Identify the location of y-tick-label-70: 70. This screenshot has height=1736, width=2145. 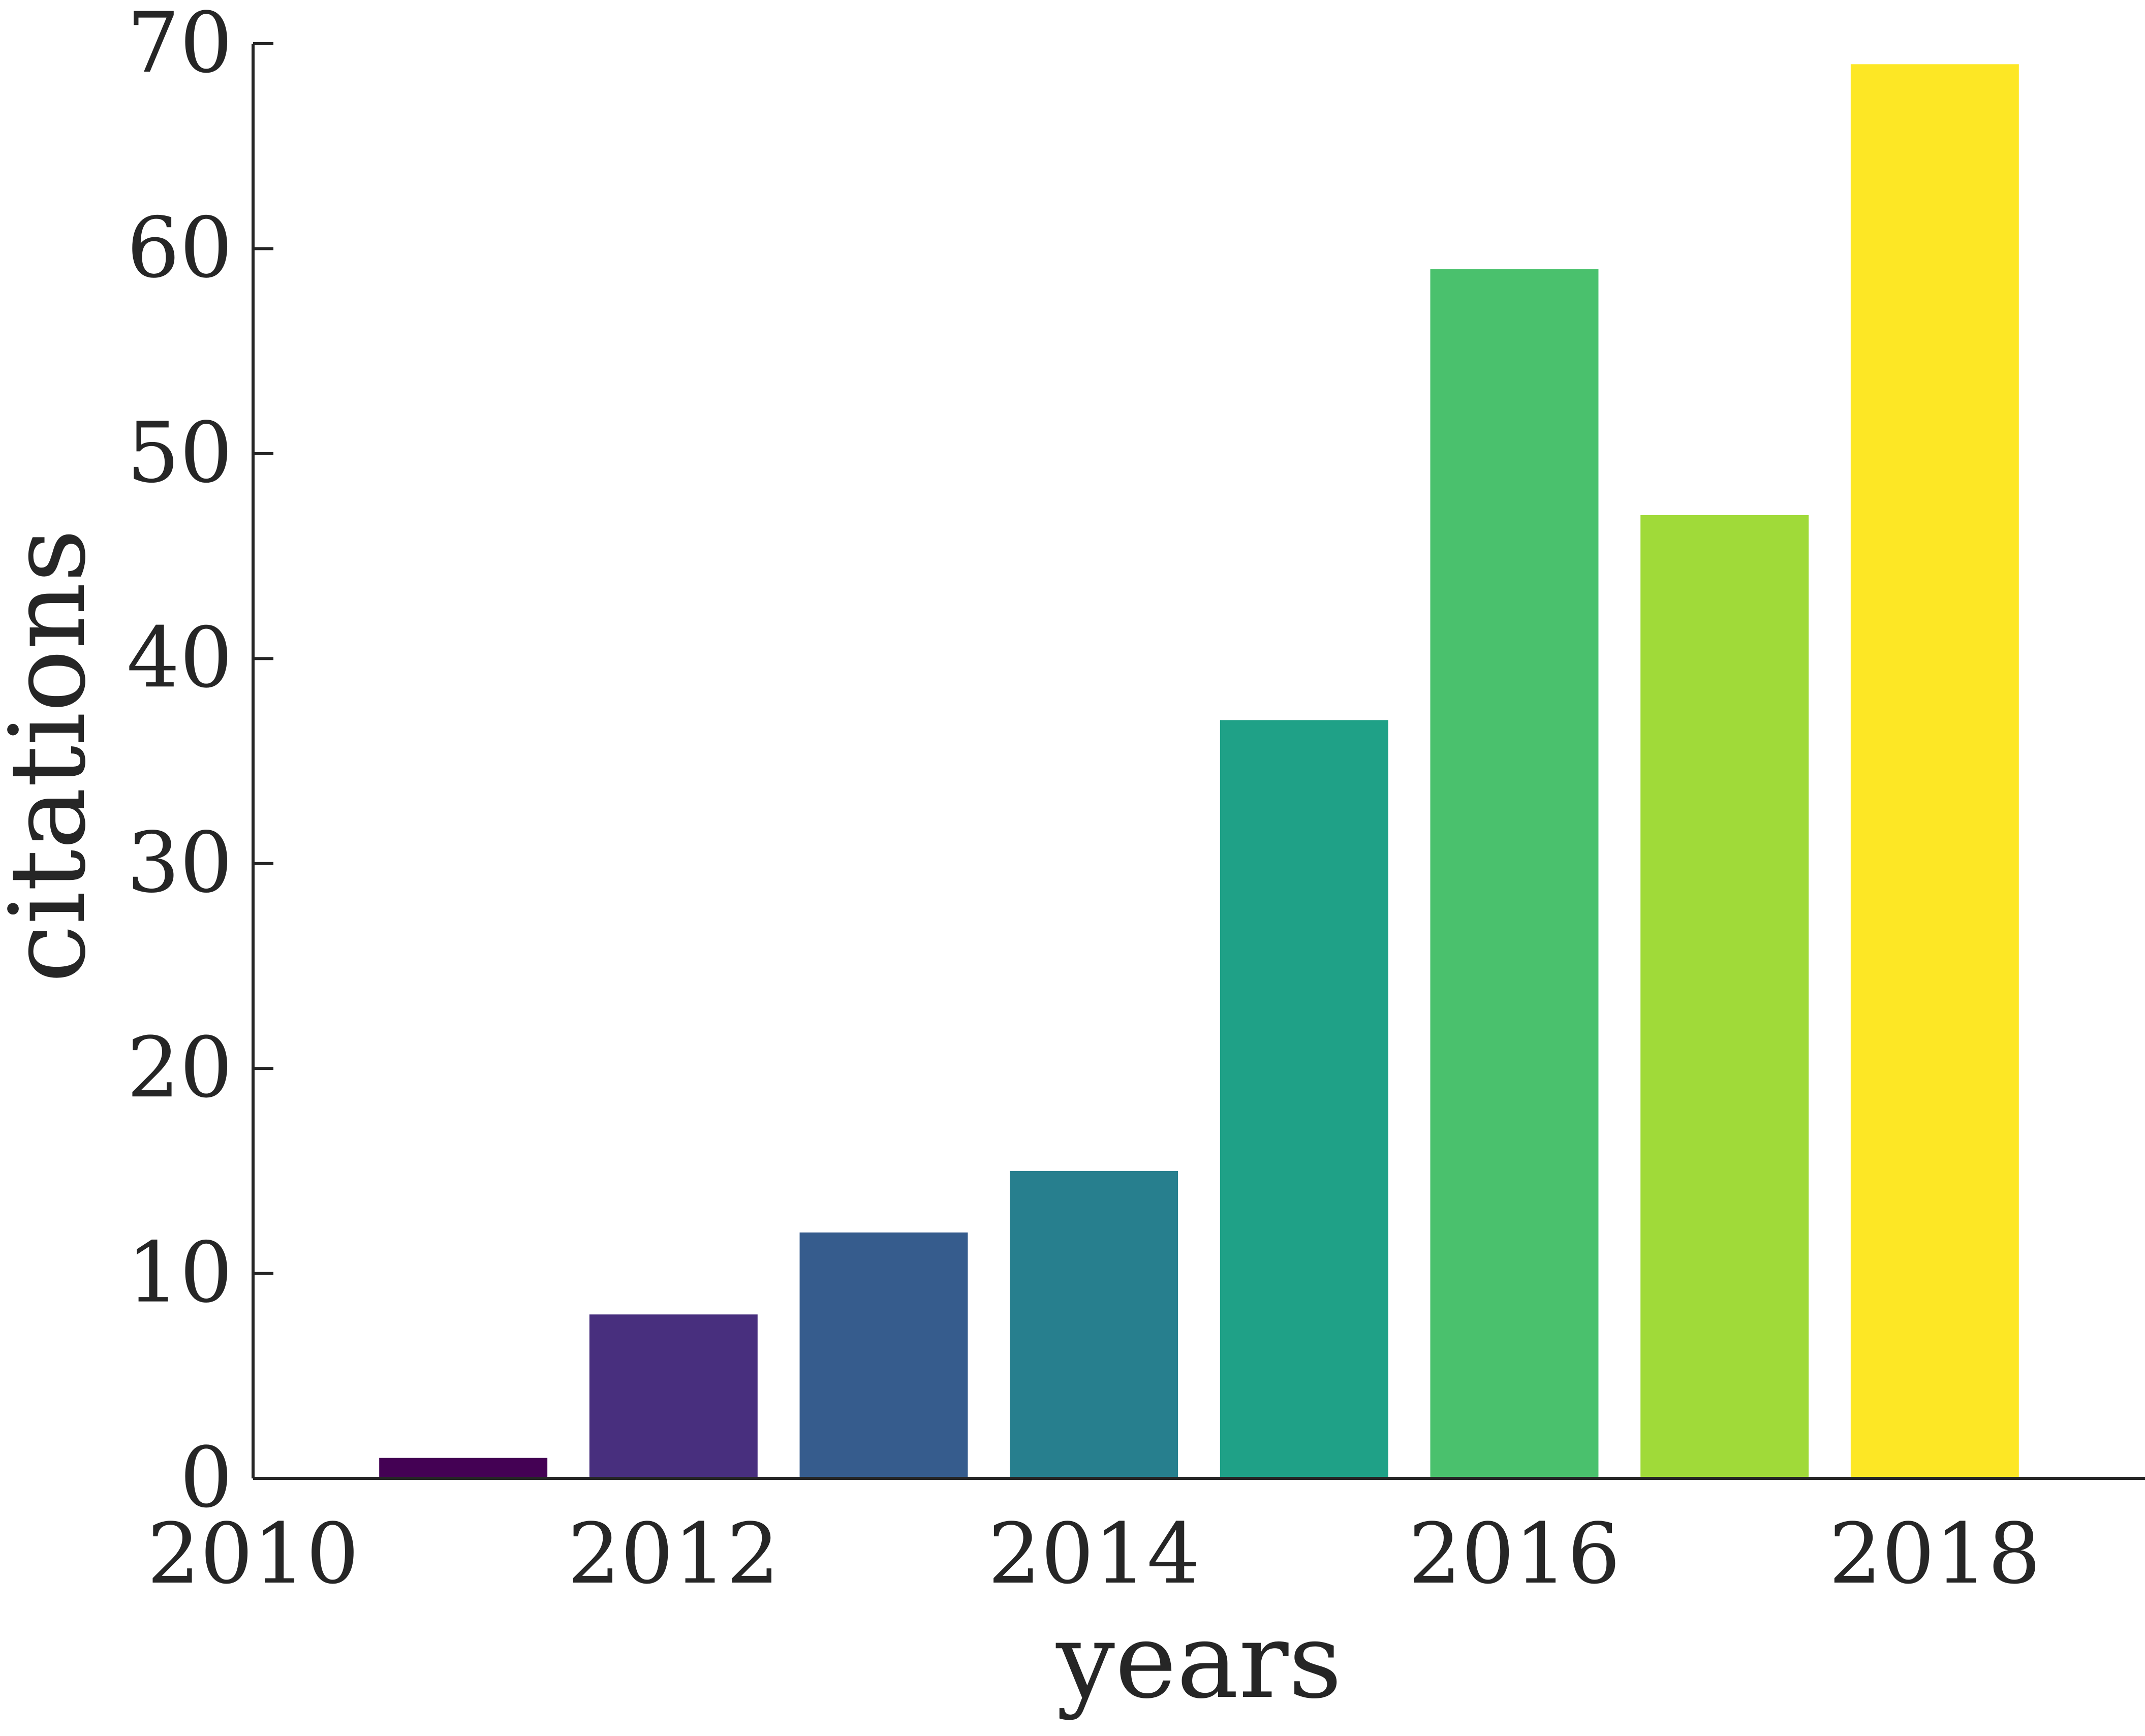
(180, 45).